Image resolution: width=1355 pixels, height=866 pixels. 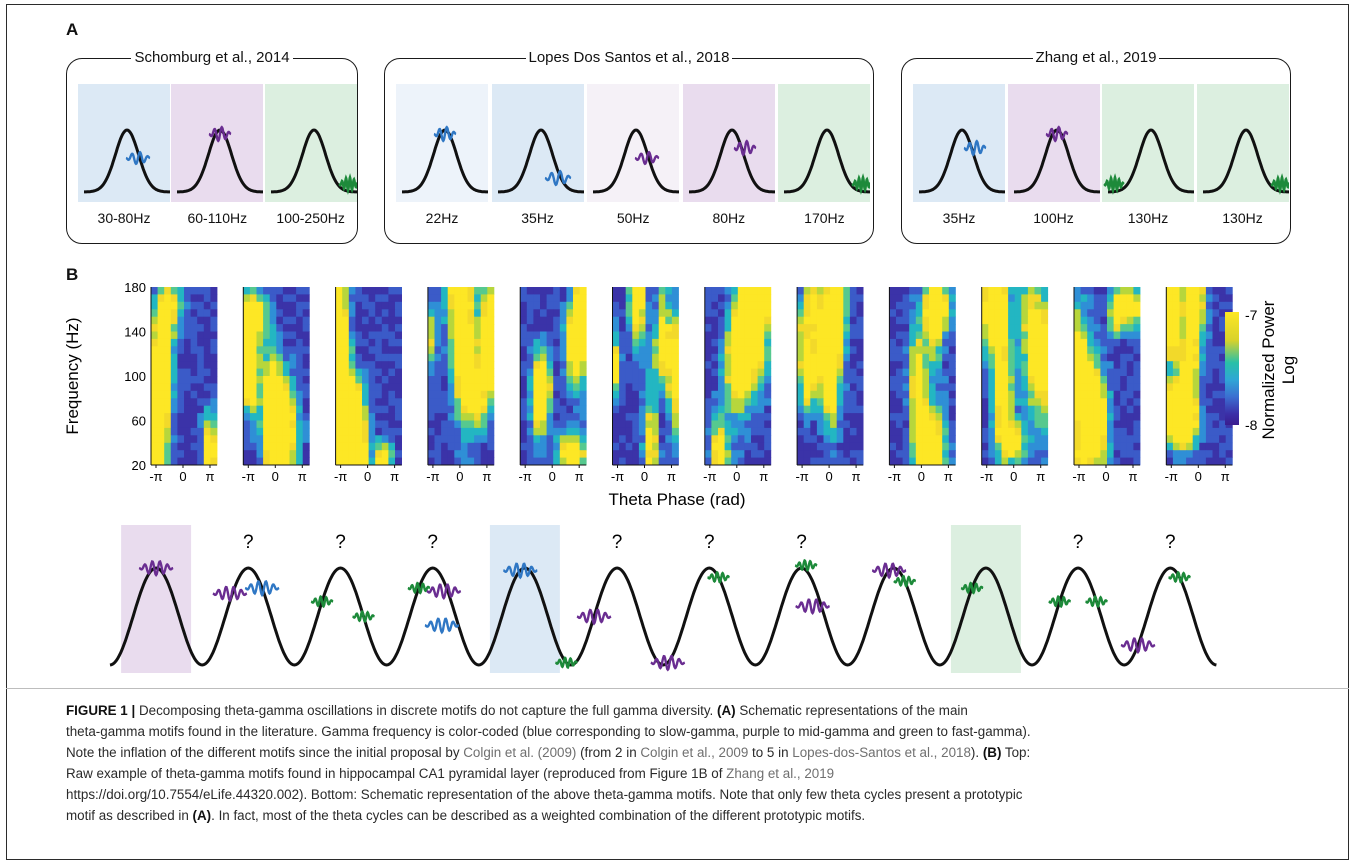 I want to click on citation-link: Zhang et al., 2019, so click(x=780, y=773).